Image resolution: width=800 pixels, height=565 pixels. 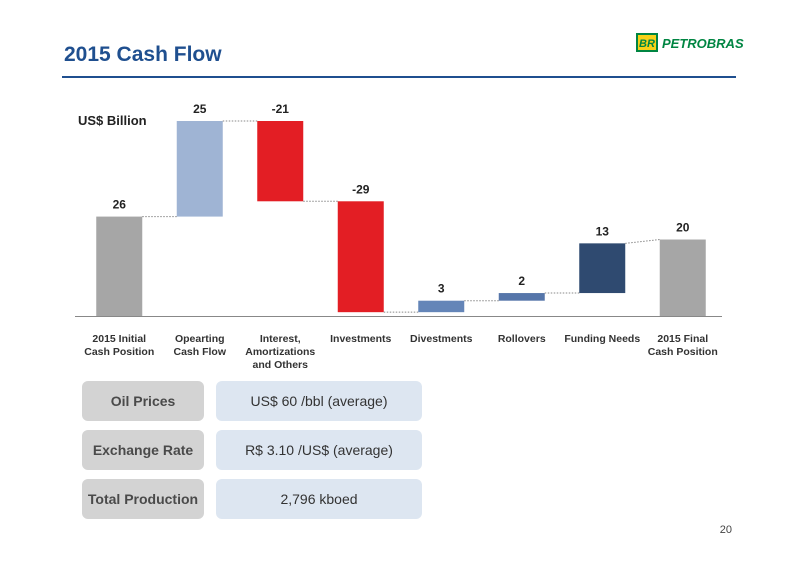 What do you see at coordinates (521, 281) in the screenshot?
I see `value-label: 2` at bounding box center [521, 281].